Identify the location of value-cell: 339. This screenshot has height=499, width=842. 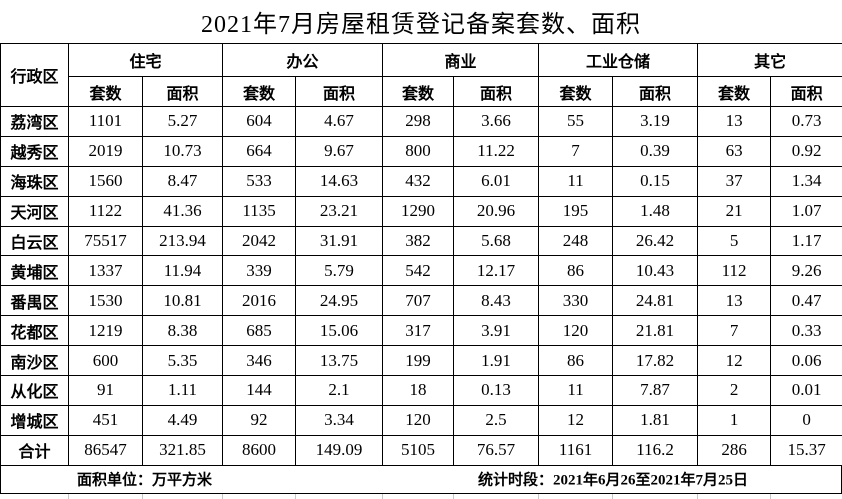
(259, 271).